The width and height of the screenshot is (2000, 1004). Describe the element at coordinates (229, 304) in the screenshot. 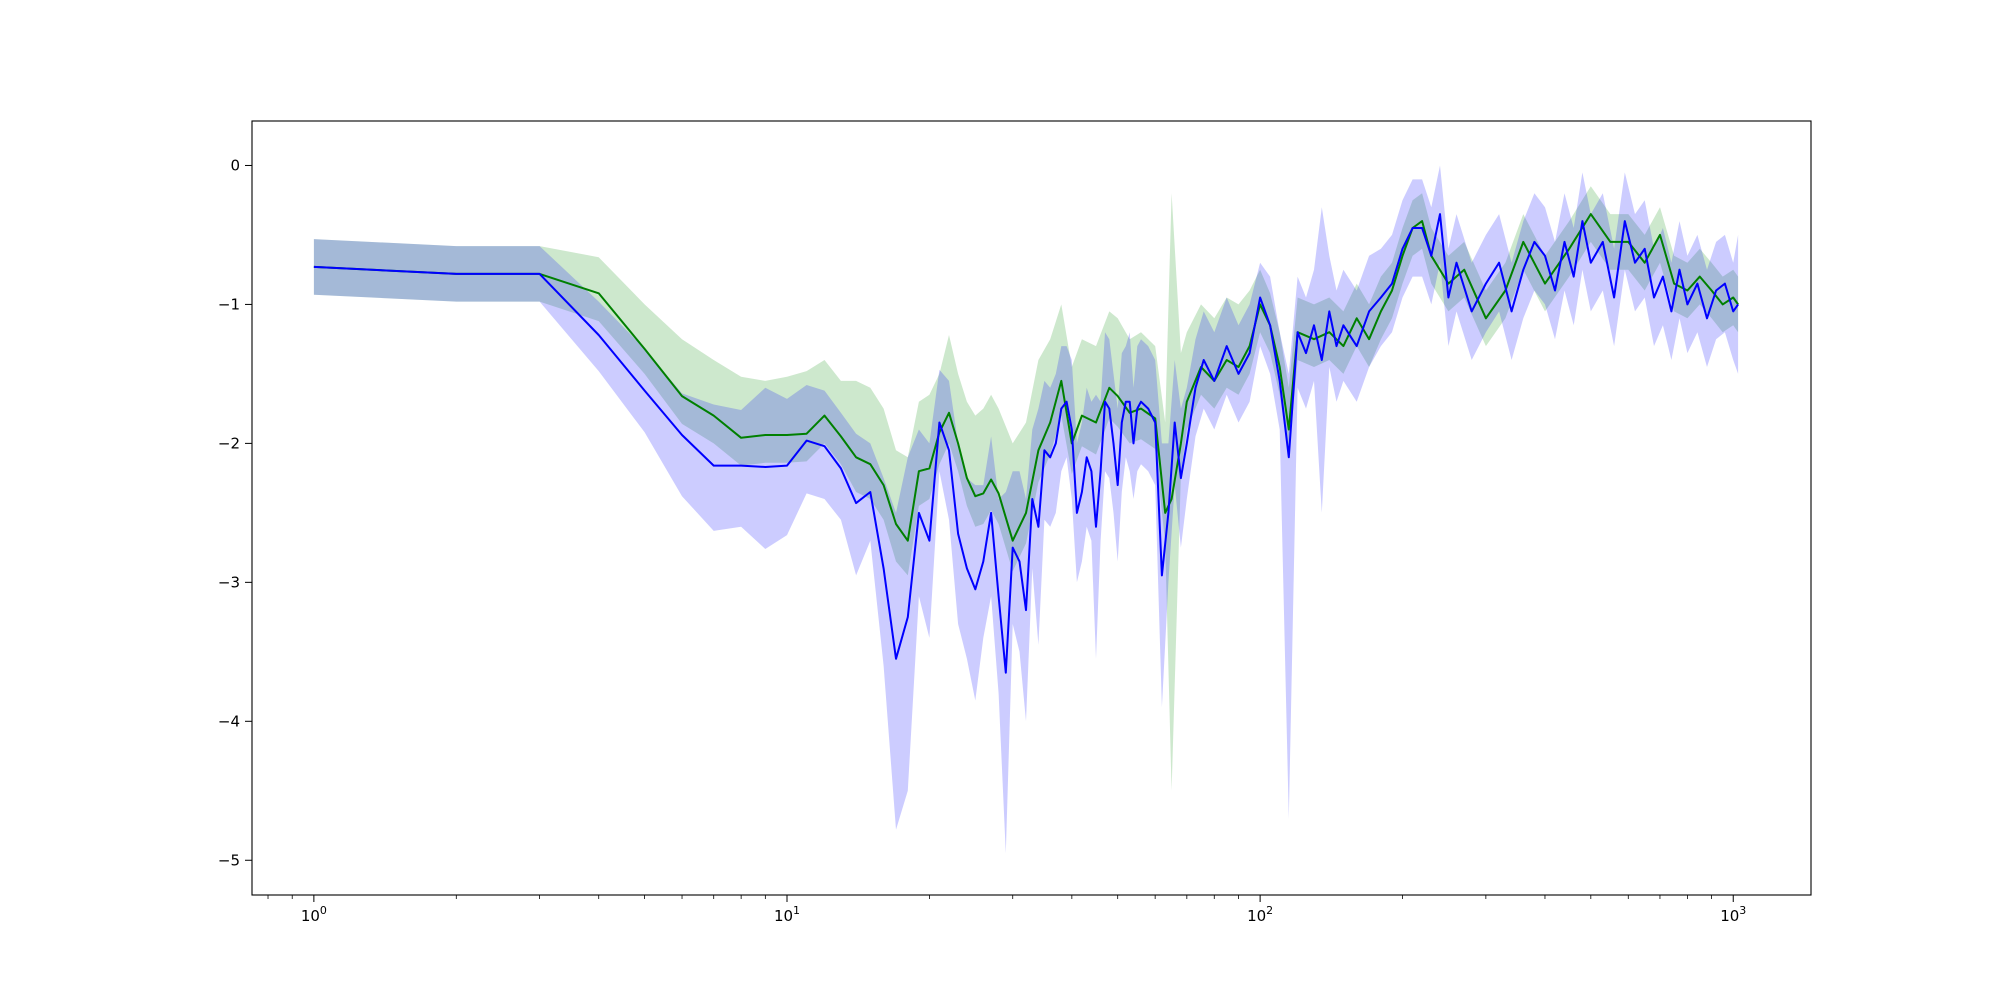

I see `y-tick-label: −1` at that location.